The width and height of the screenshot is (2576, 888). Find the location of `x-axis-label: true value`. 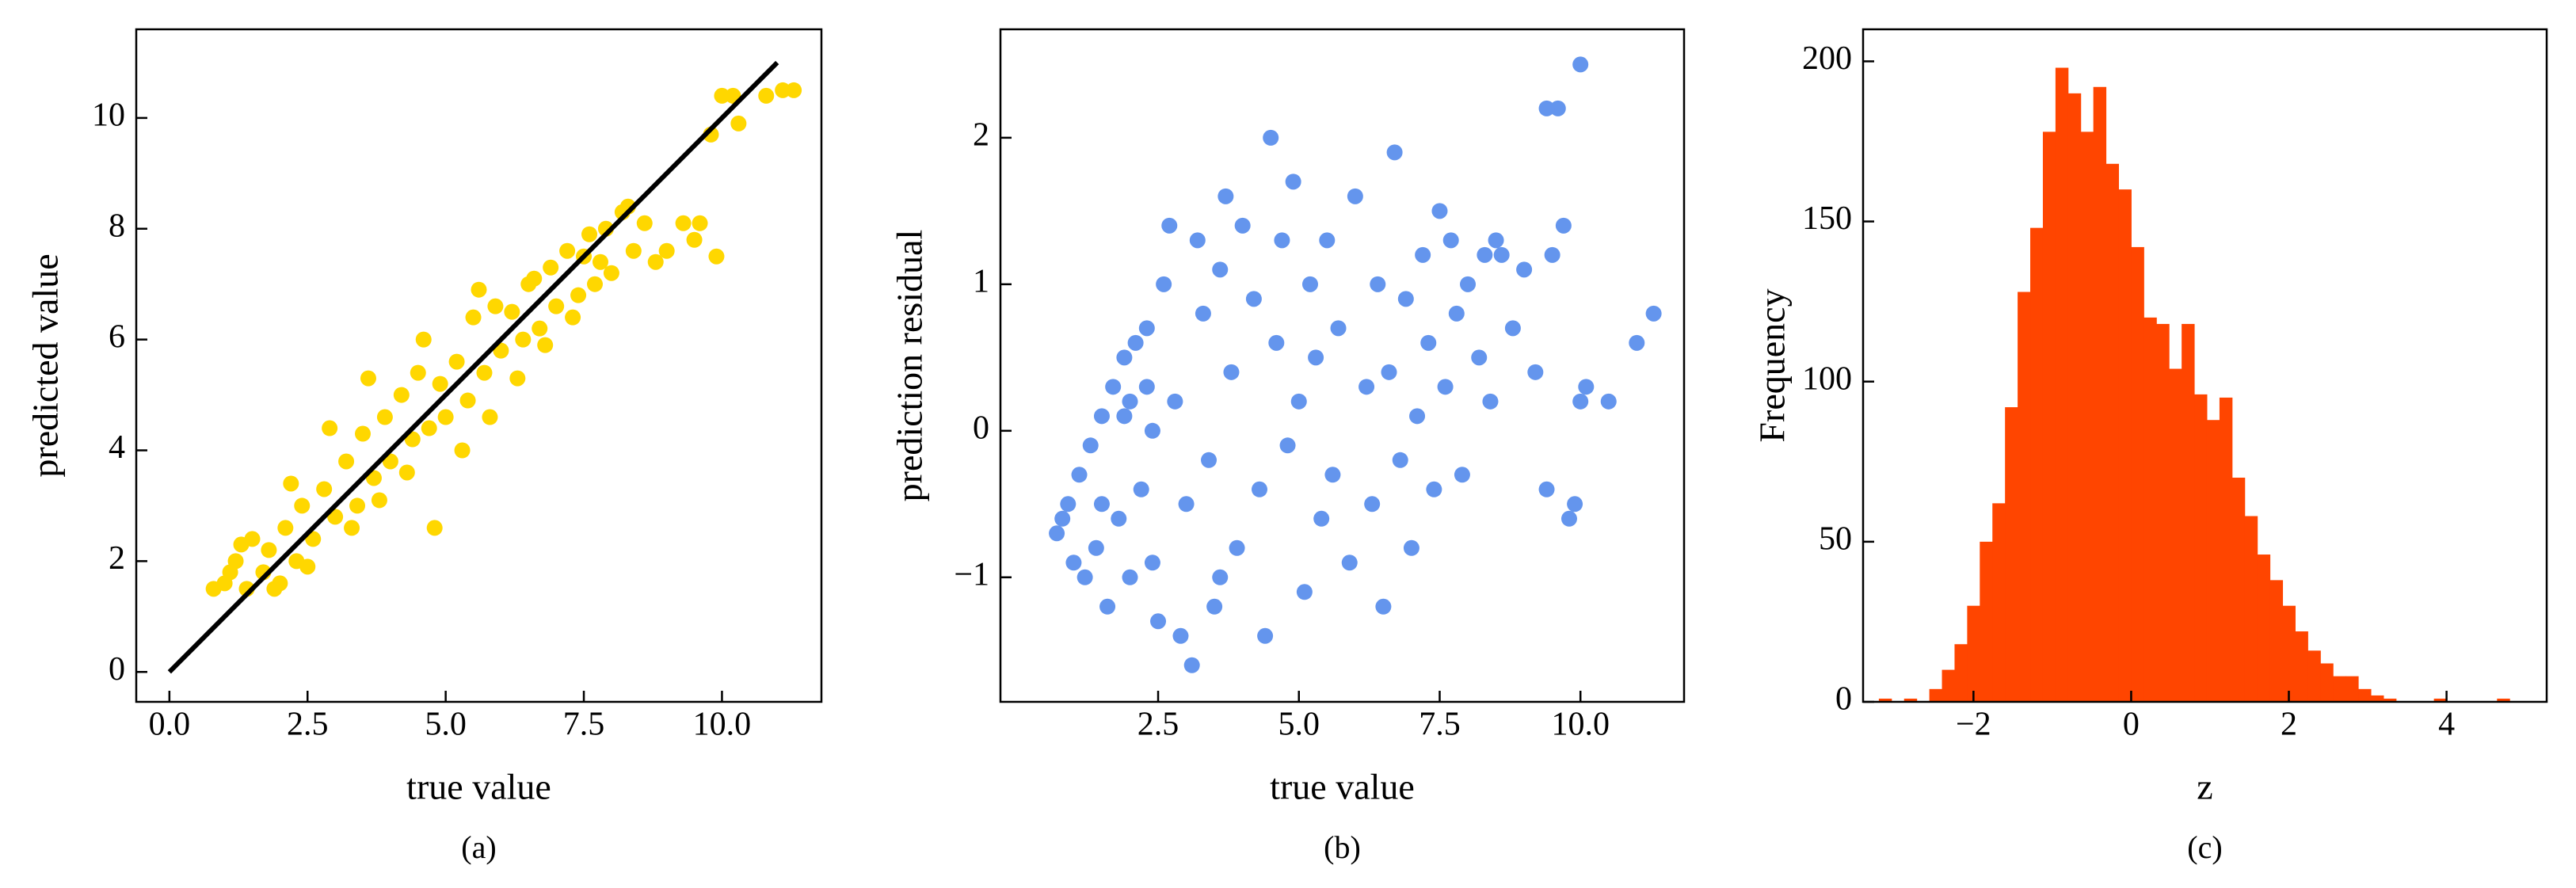

x-axis-label: true value is located at coordinates (1343, 787).